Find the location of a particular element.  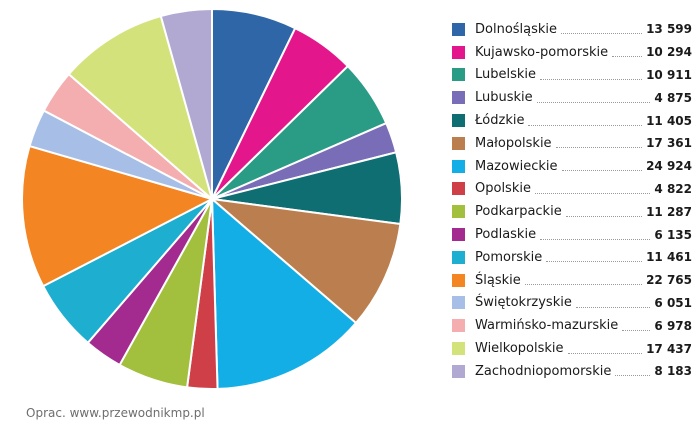

legend-value: 24 924 is located at coordinates (669, 166).